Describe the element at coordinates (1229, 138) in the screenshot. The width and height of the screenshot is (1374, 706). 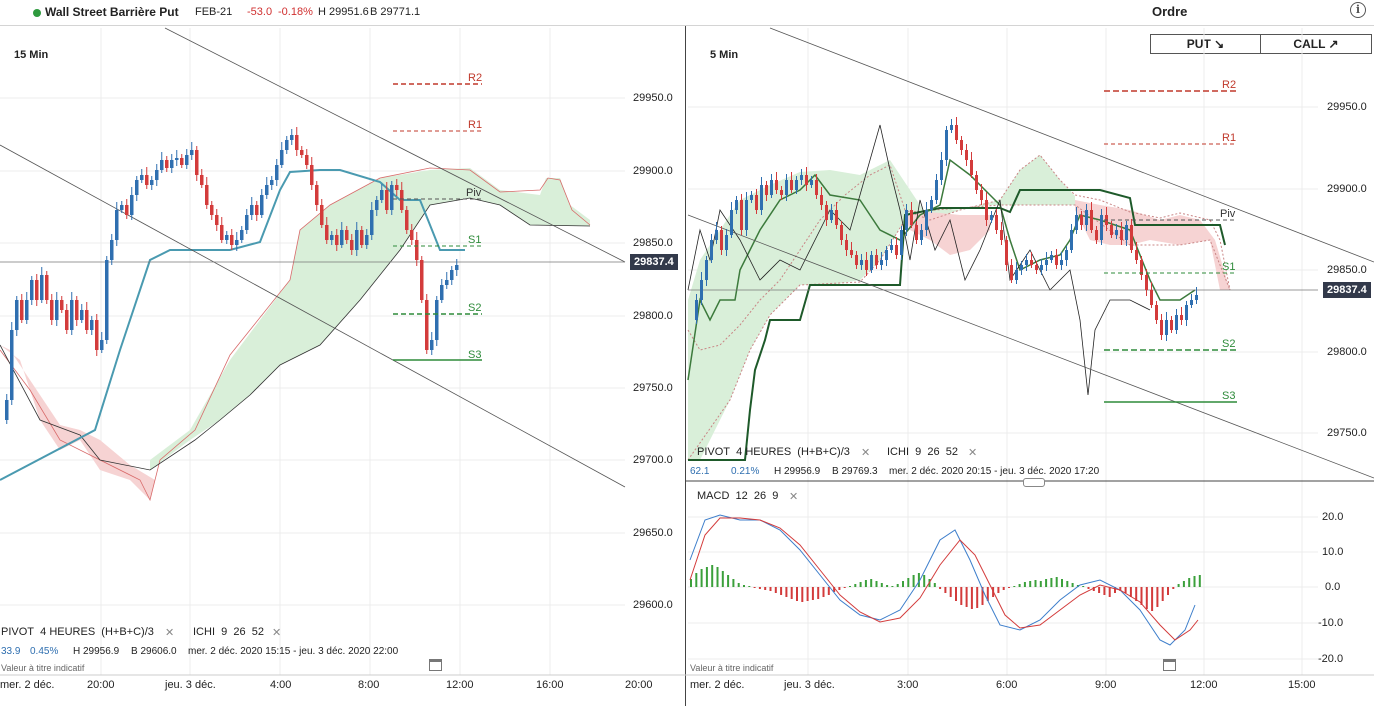
I see `right-r1-label: R1` at that location.